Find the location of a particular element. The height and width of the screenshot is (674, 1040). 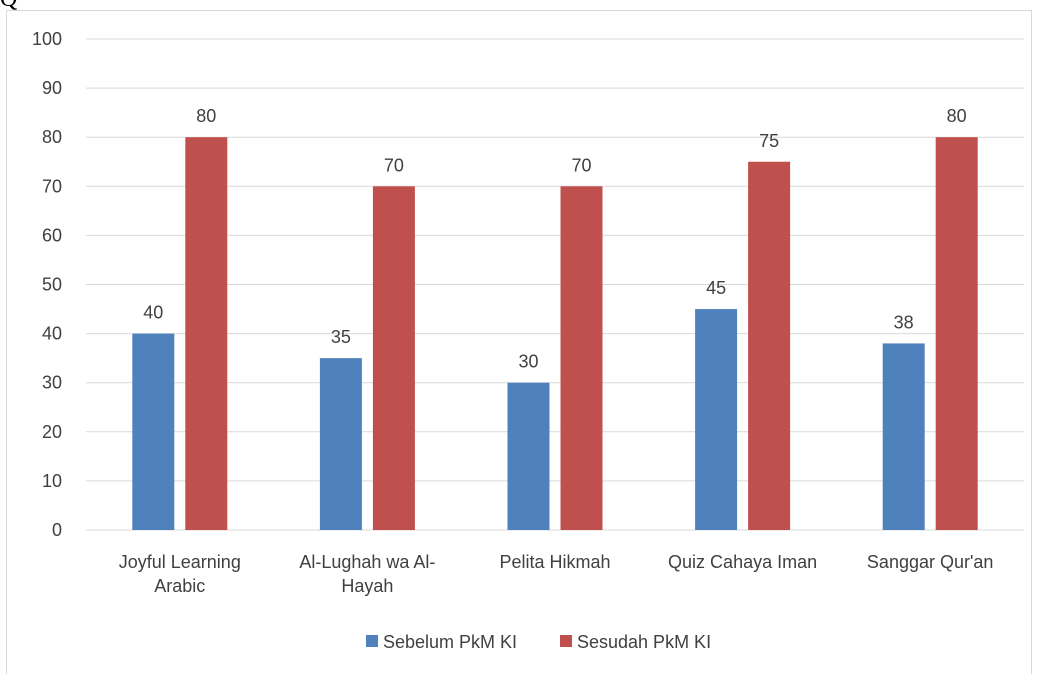

y-tick-label: 10 is located at coordinates (52, 481).